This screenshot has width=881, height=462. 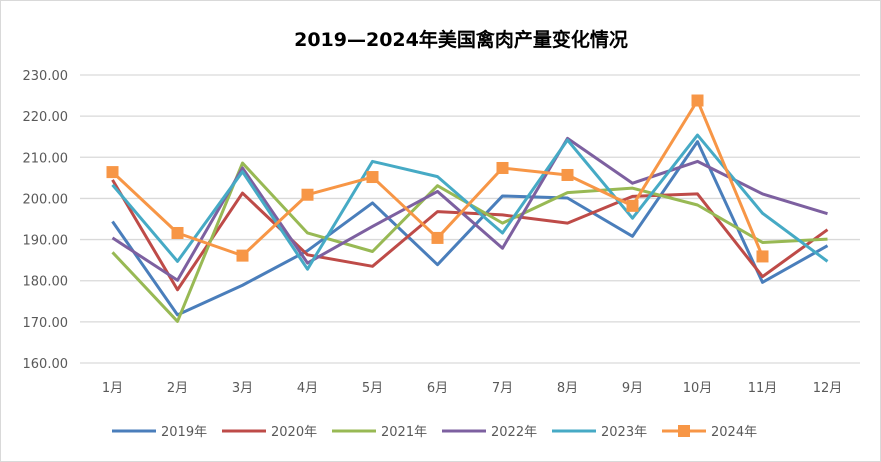 I want to click on y-tick-label: 170.00, so click(x=46, y=323).